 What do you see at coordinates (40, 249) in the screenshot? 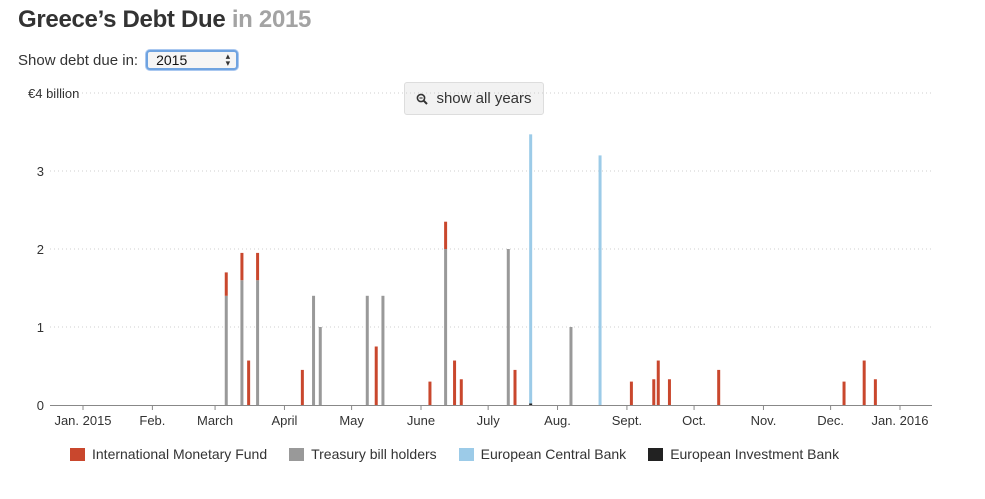
I see `y-tick-label: 2` at bounding box center [40, 249].